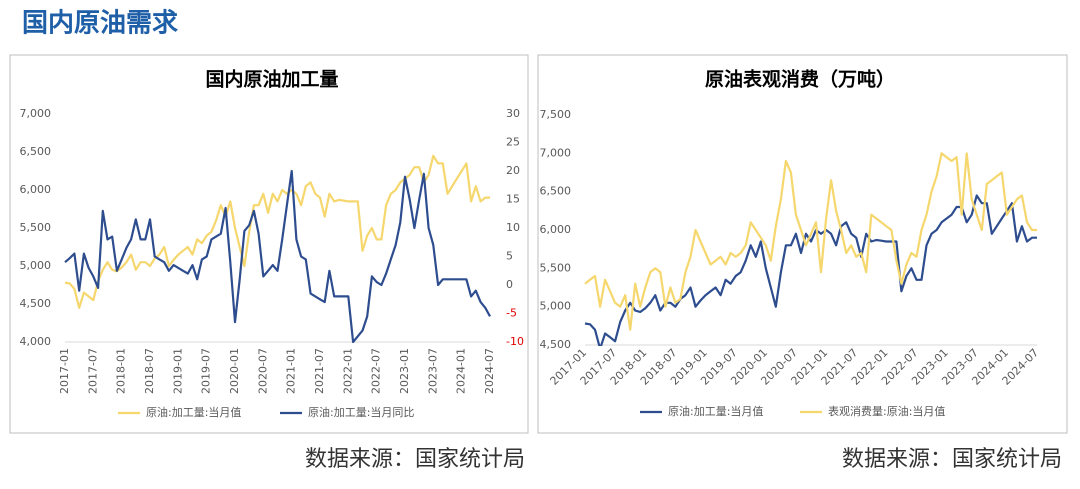  Describe the element at coordinates (262, 371) in the screenshot. I see `x-tick-label: 2020-07` at that location.